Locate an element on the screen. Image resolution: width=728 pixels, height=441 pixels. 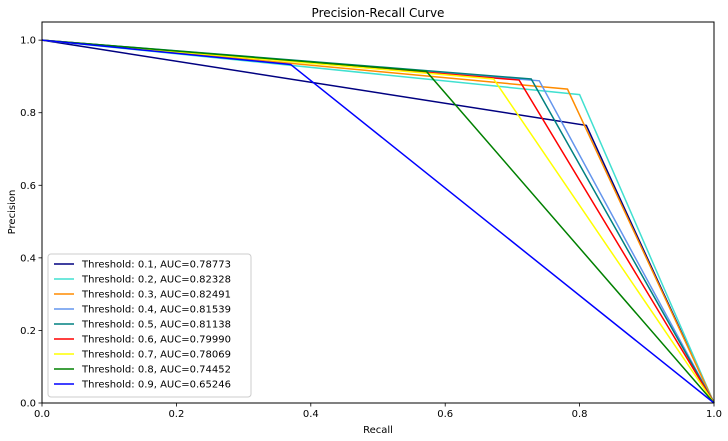
x-axis-label: Recall is located at coordinates (378, 430).